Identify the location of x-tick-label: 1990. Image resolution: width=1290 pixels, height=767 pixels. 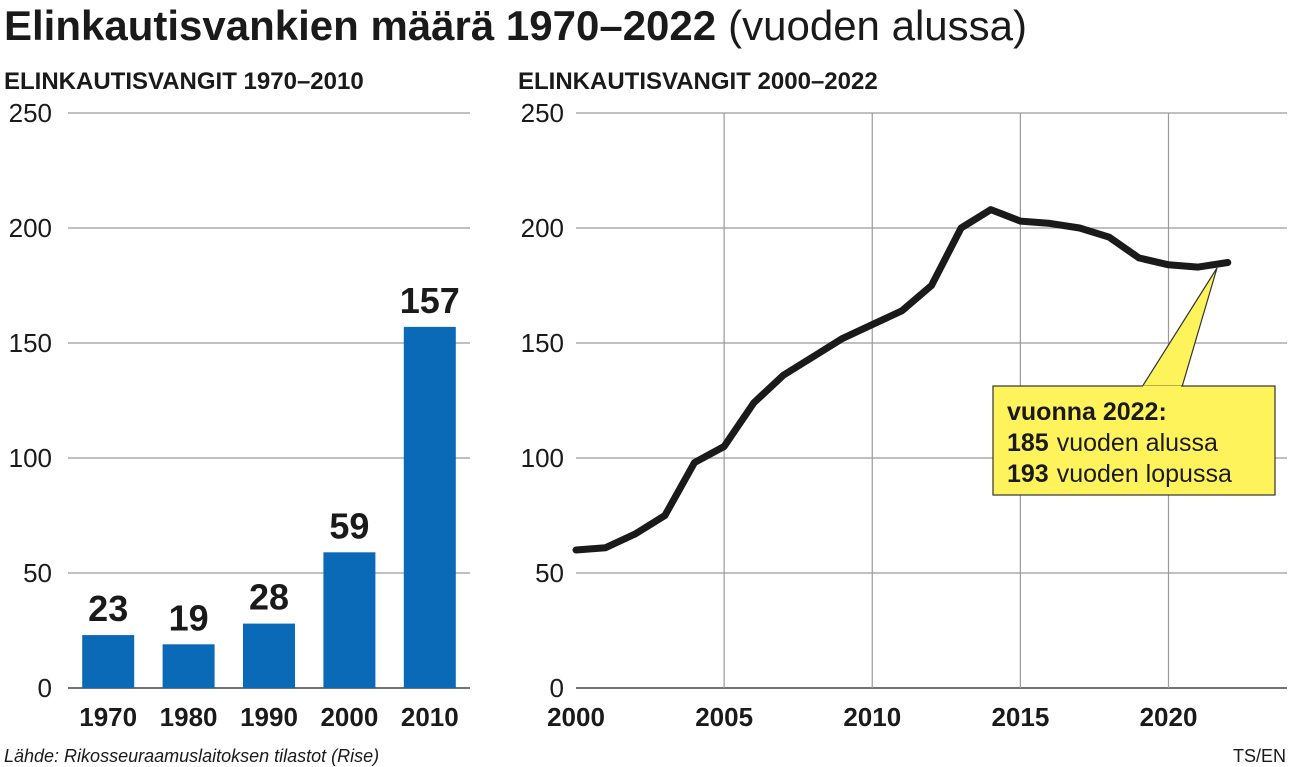
(269, 717).